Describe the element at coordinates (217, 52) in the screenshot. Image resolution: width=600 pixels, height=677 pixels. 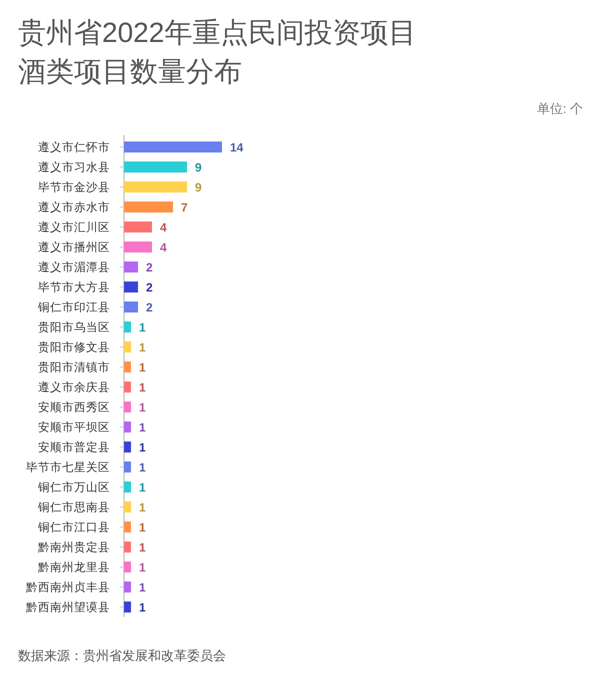
I see `chart-title: 贵州省2022年重点民间投资项目酒类项目数量分布` at that location.